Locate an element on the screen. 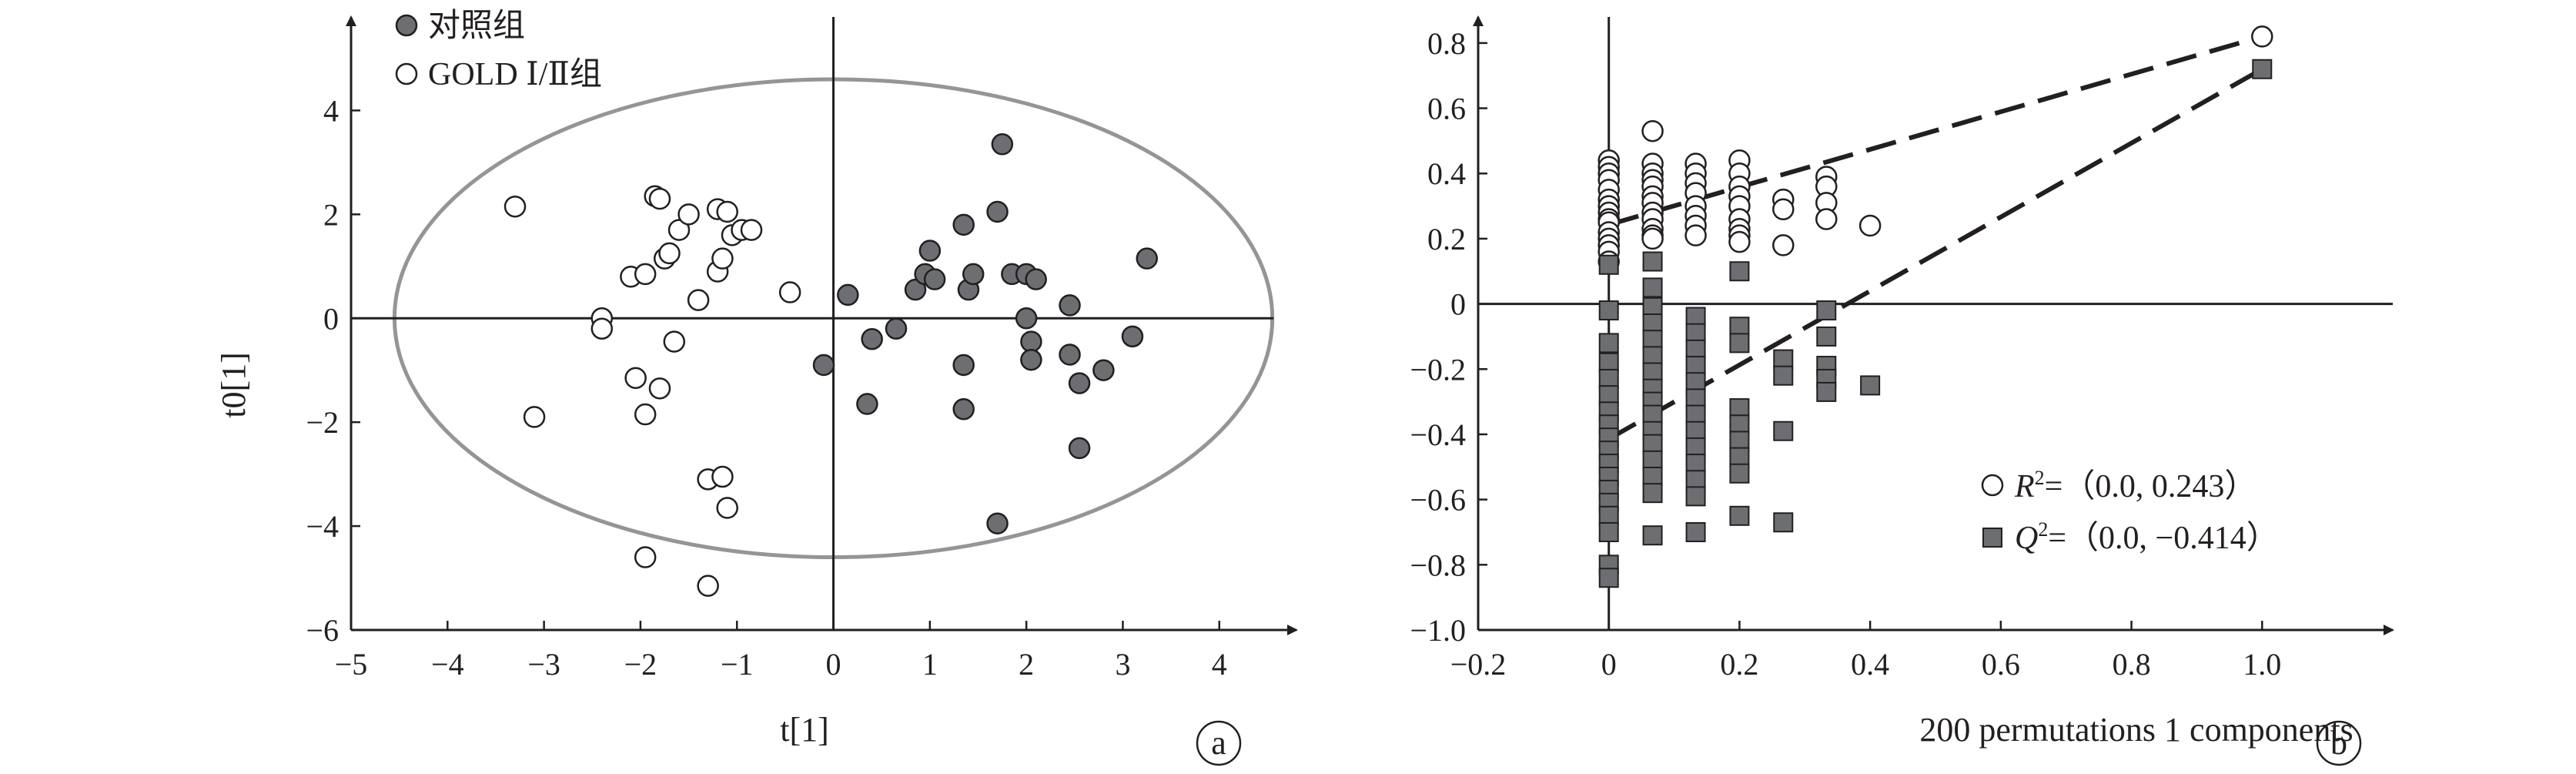 Image resolution: width=2576 pixels, height=774 pixels. panel-b-y-tick-label: 0.8 is located at coordinates (1447, 43).